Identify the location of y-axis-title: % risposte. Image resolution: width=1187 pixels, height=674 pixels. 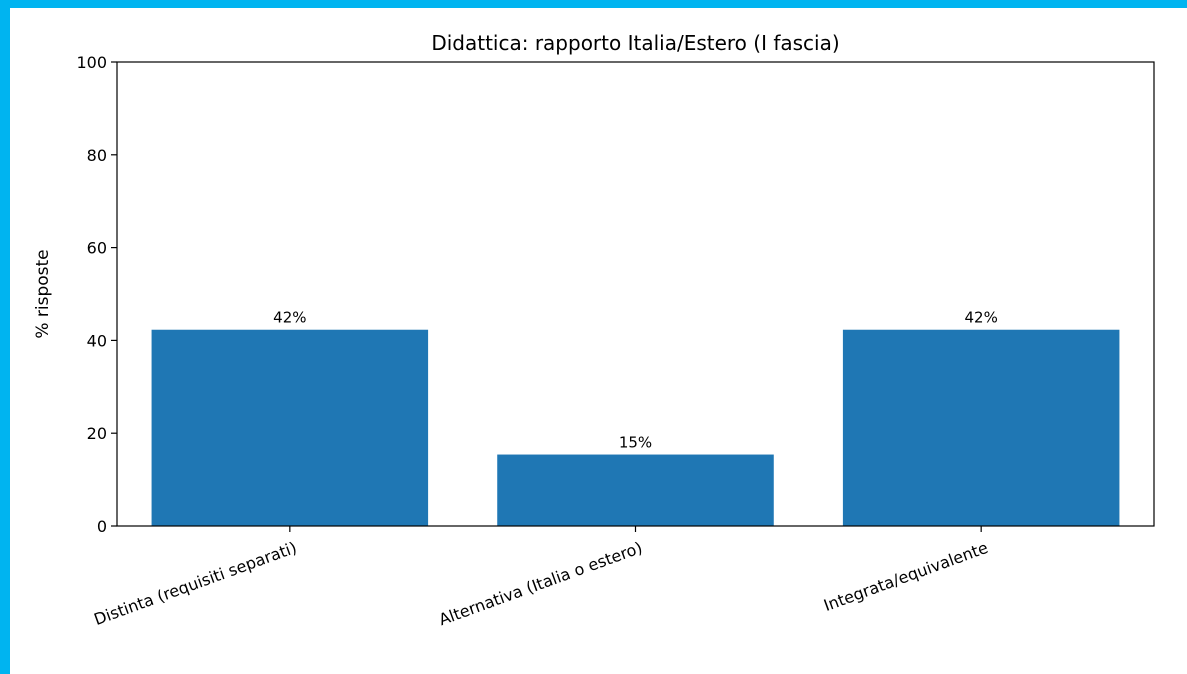
(43, 293).